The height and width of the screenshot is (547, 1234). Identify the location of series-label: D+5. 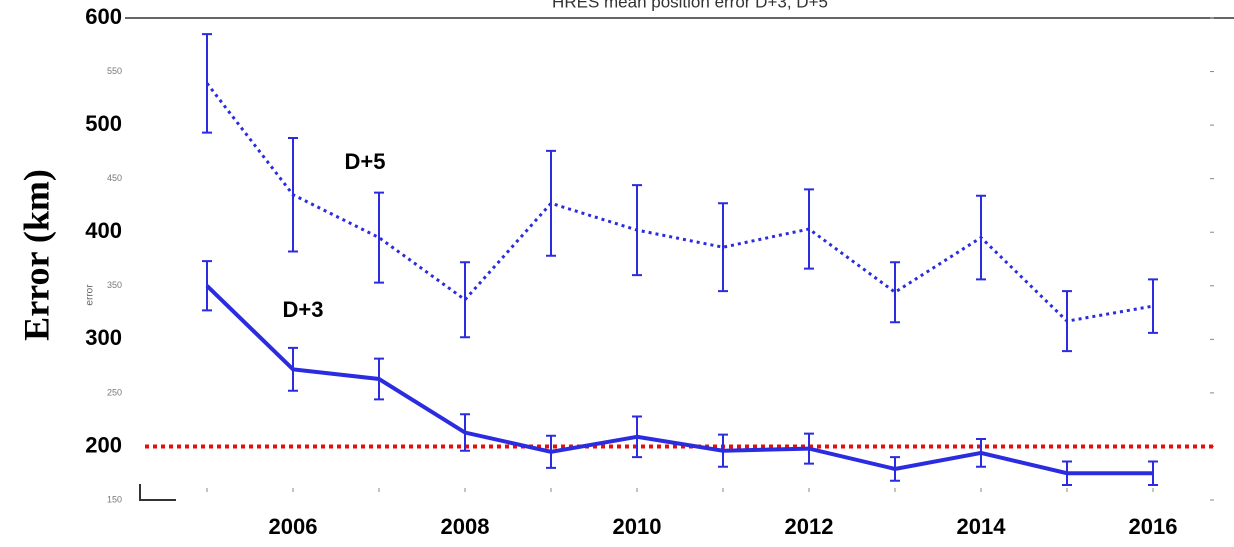
(365, 161).